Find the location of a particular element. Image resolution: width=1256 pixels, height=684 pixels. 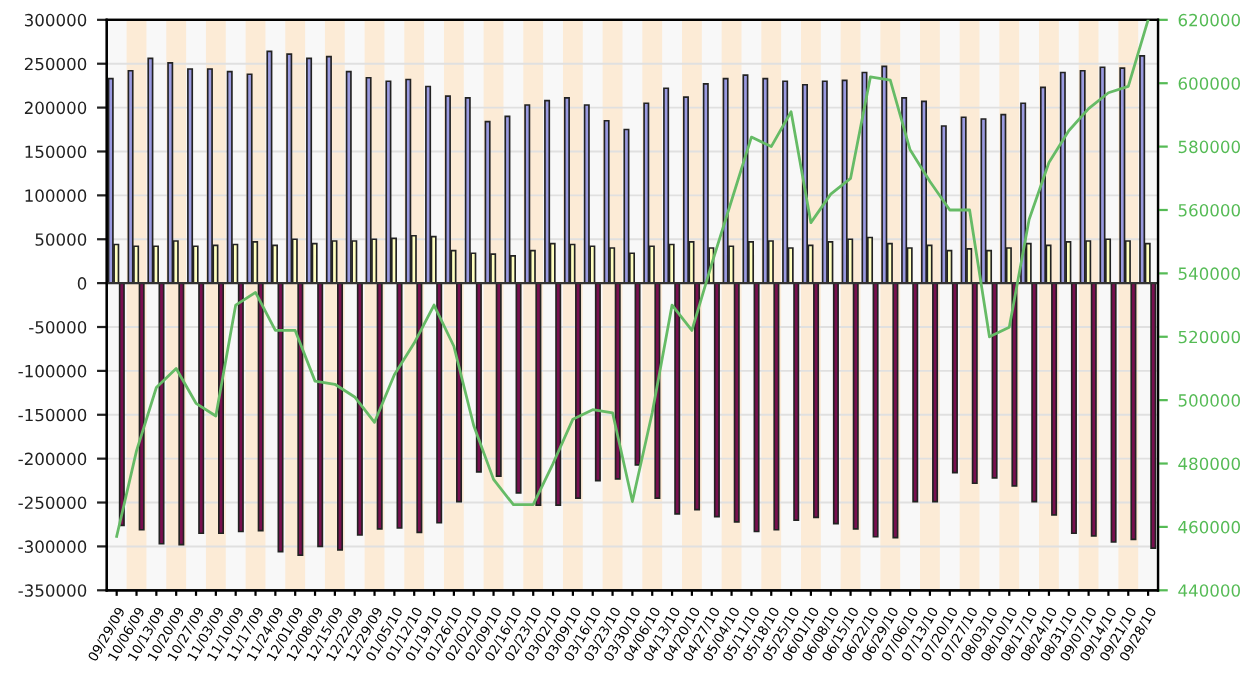

y-tick-label: 50000 is located at coordinates (61, 239).